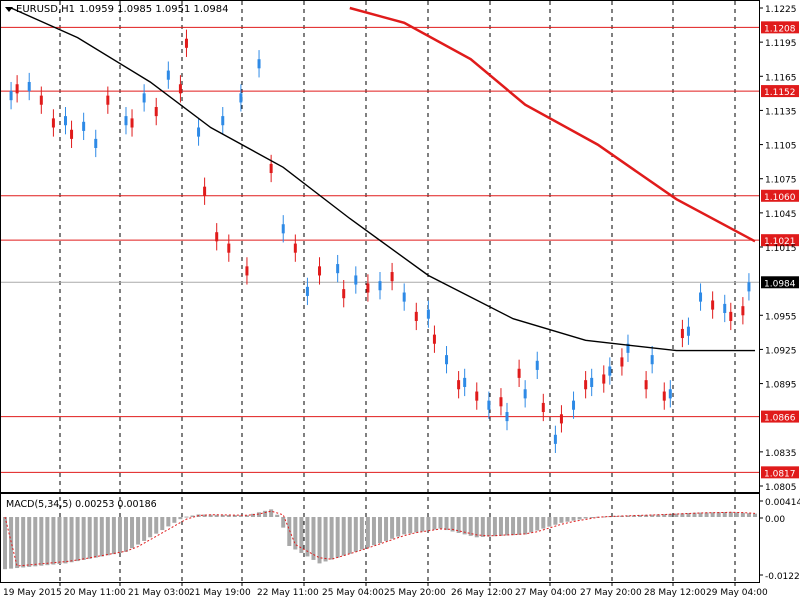 The width and height of the screenshot is (800, 600). I want to click on time-tick-label: 26 May 12:00, so click(482, 593).